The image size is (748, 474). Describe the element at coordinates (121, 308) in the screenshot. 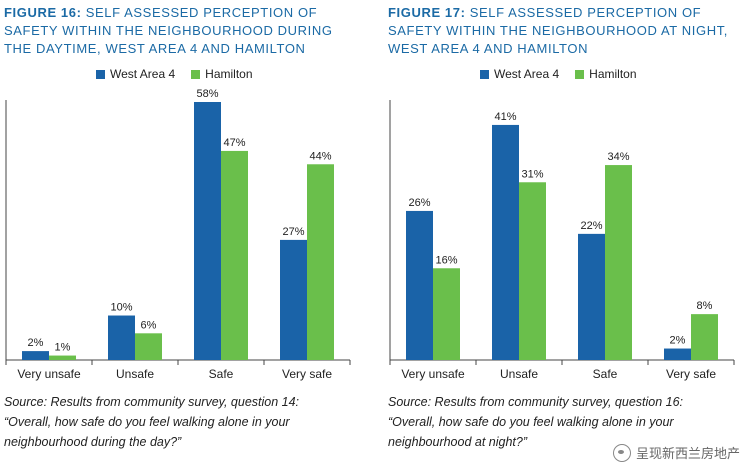

I see `data-label: 10%` at that location.